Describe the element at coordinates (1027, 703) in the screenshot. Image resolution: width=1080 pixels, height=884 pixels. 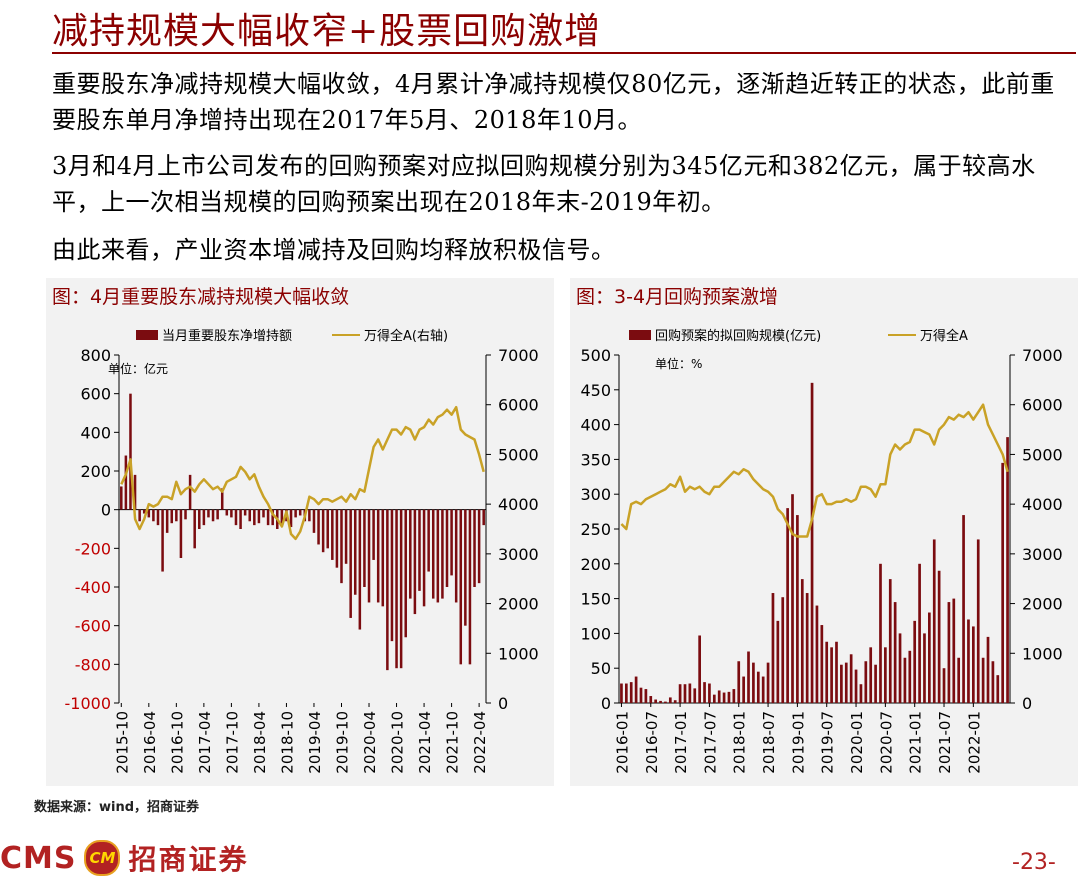
I see `right-tick-label: 0` at that location.